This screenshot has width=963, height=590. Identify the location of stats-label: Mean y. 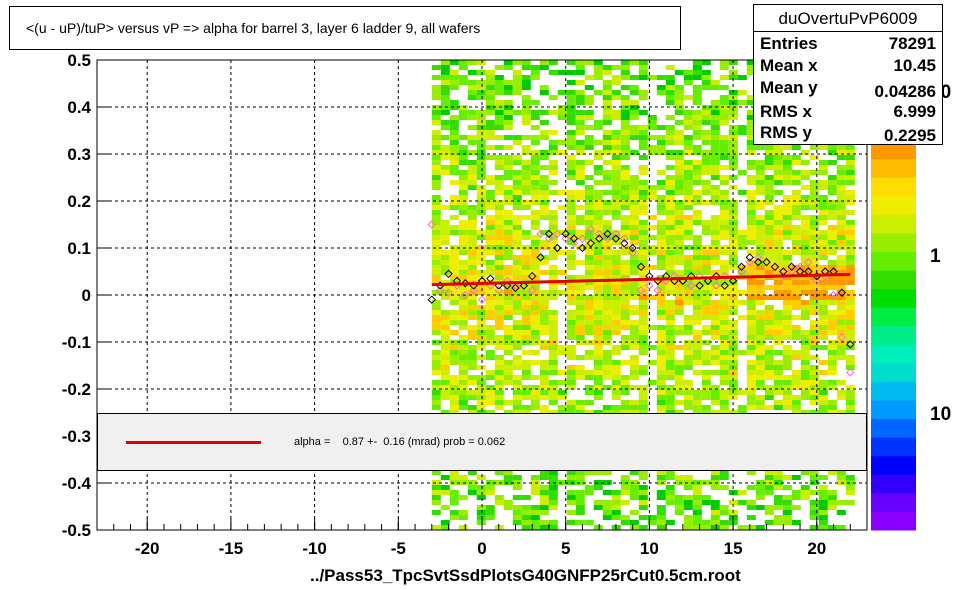
(789, 87).